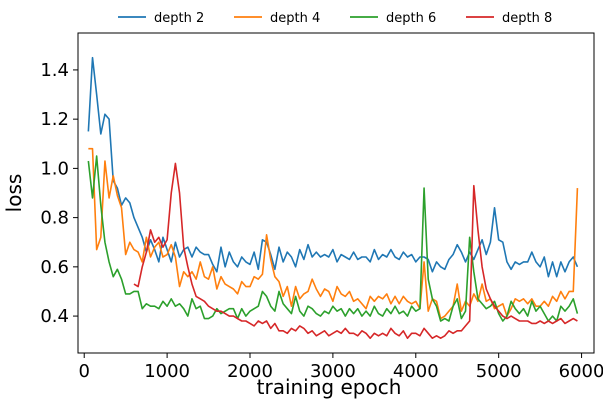 The image size is (603, 405). Describe the element at coordinates (411, 18) in the screenshot. I see `legend-label-depth-6: depth 6` at that location.